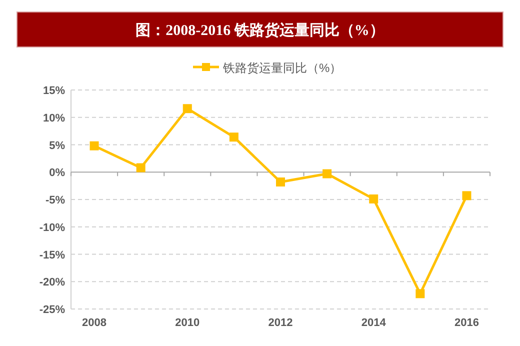  What do you see at coordinates (54, 118) in the screenshot?
I see `y-tick-label: 10%` at bounding box center [54, 118].